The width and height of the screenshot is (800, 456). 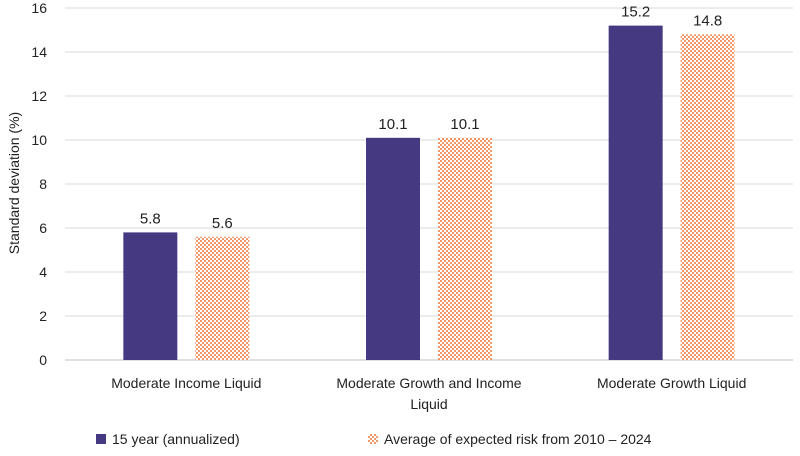 What do you see at coordinates (428, 383) in the screenshot?
I see `category-label: Moderate Growth and Income` at bounding box center [428, 383].